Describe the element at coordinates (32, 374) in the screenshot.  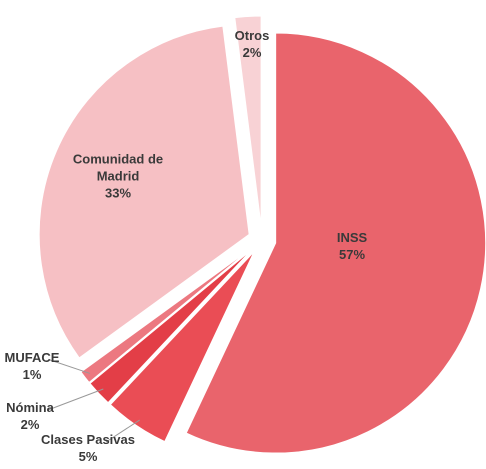
I see `value-label: 1%` at that location.